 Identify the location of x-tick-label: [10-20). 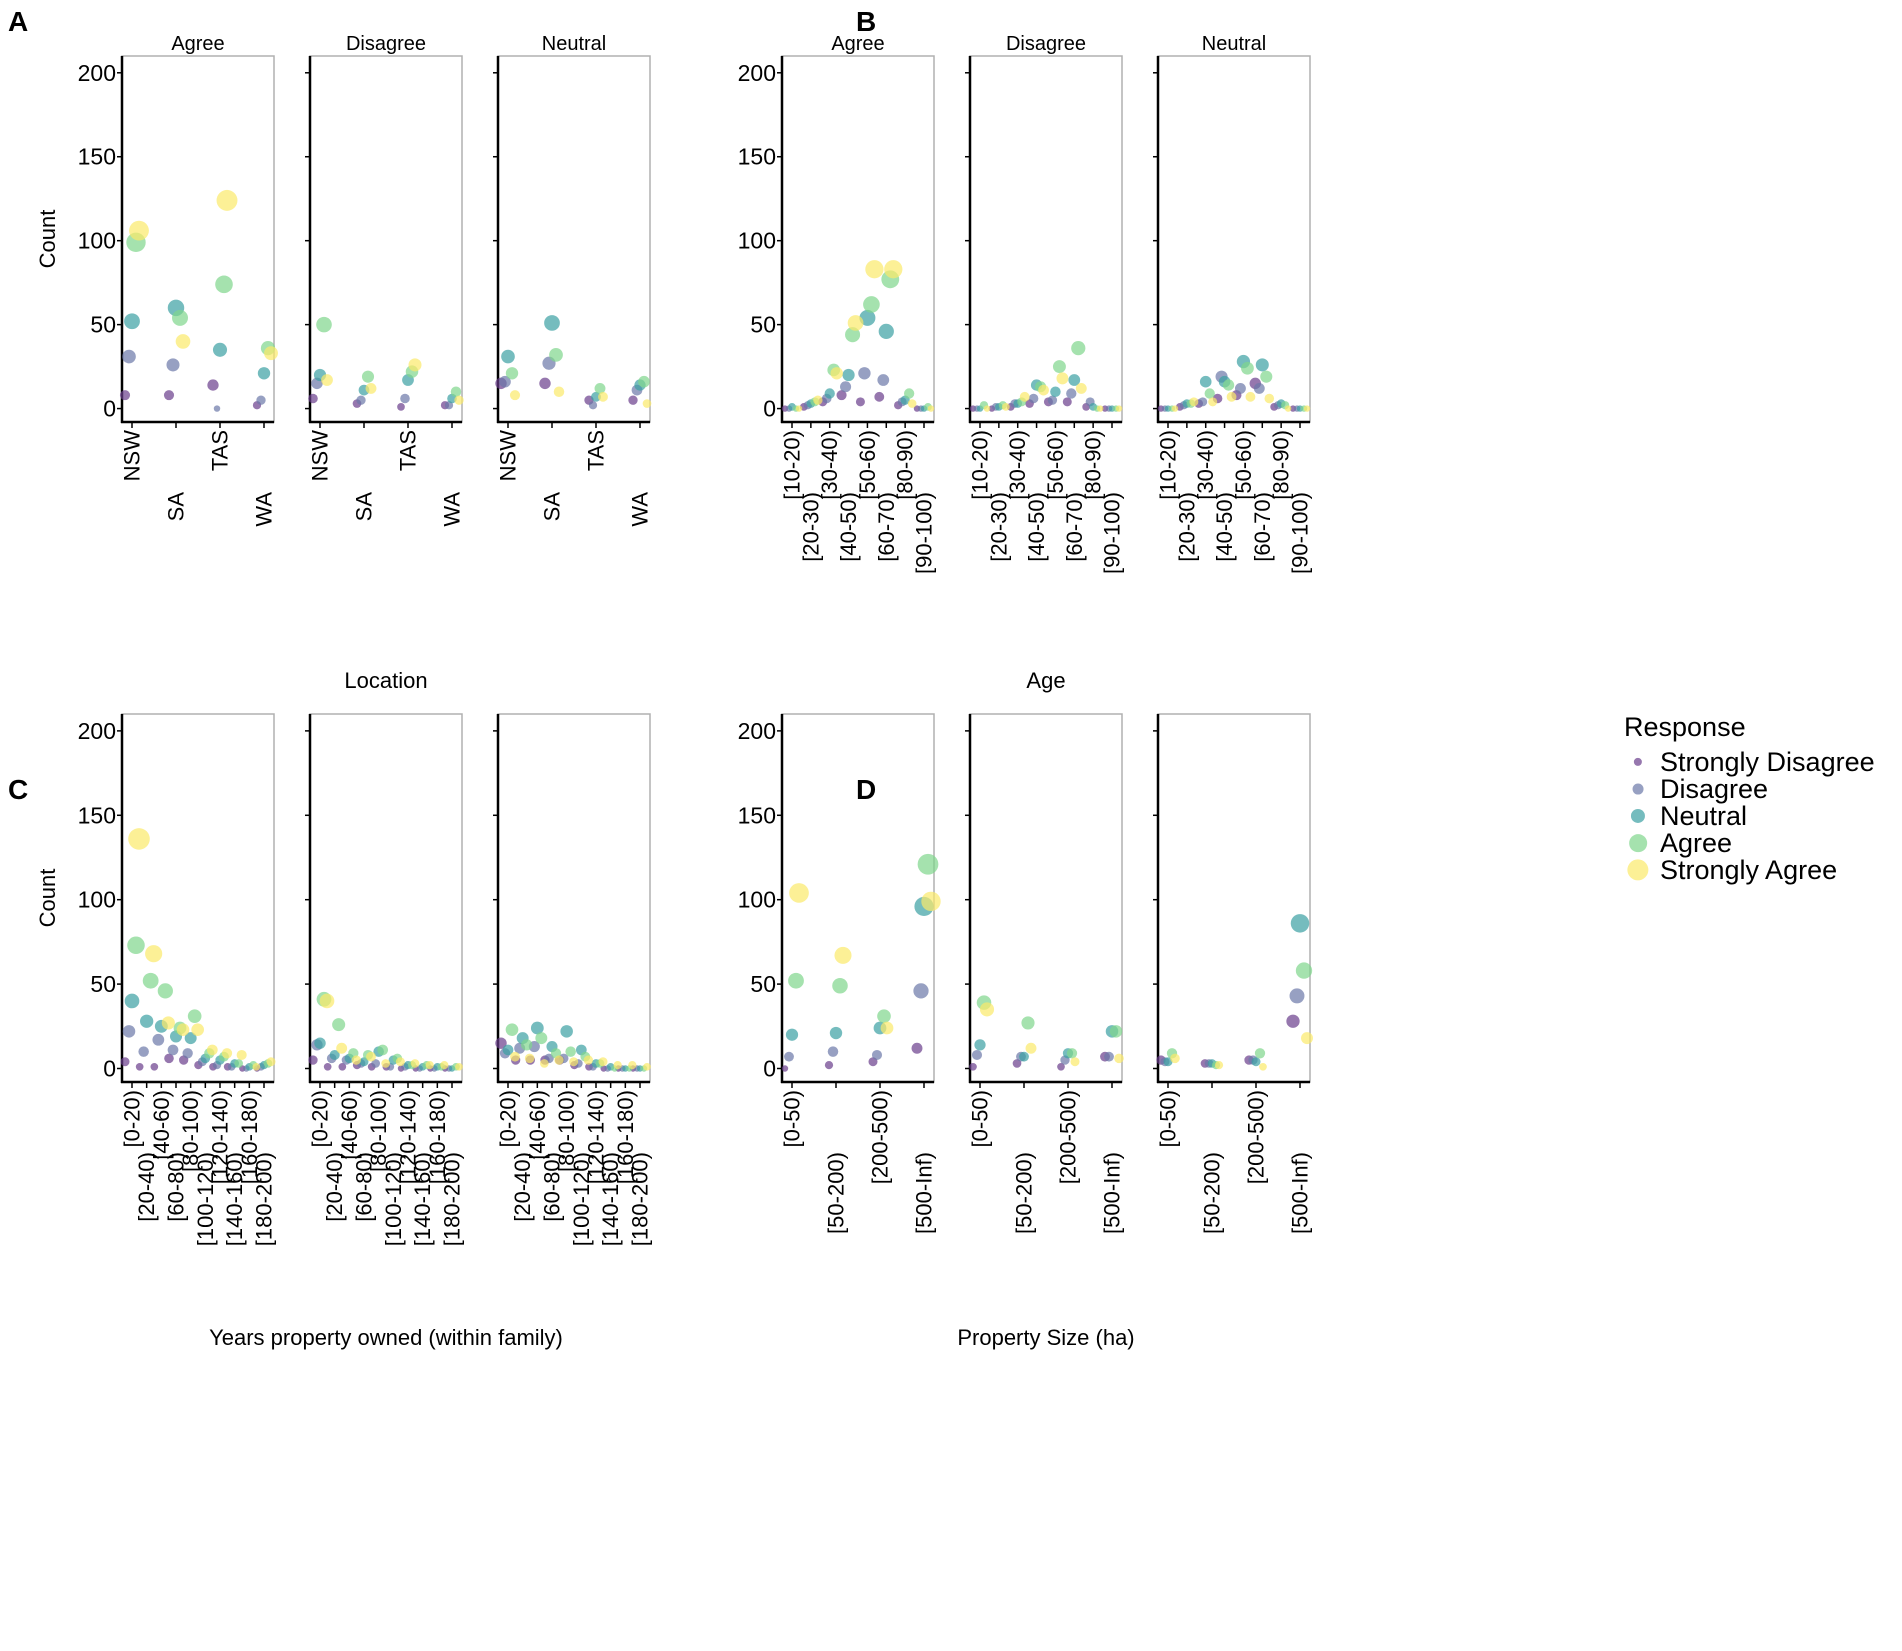
(980, 465).